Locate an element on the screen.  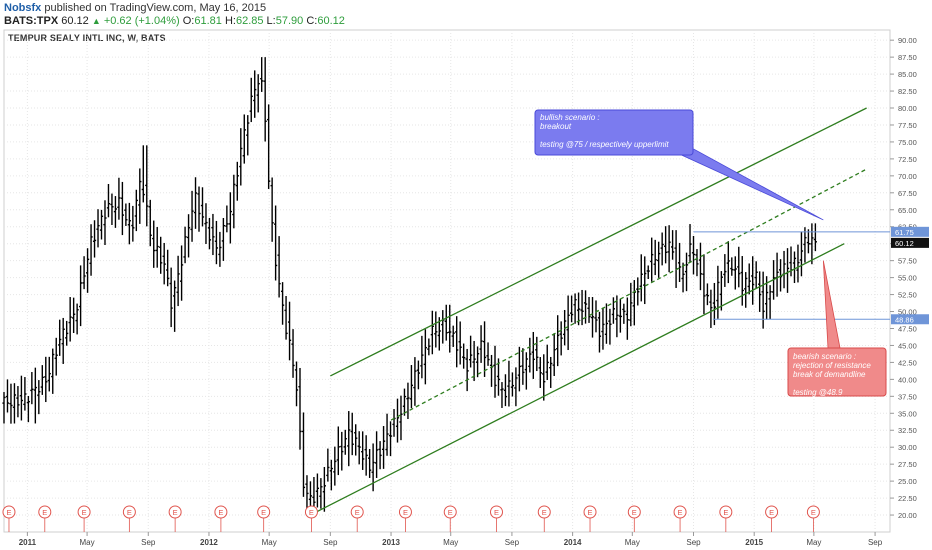
x-tick-label: 2014 is located at coordinates (573, 542).